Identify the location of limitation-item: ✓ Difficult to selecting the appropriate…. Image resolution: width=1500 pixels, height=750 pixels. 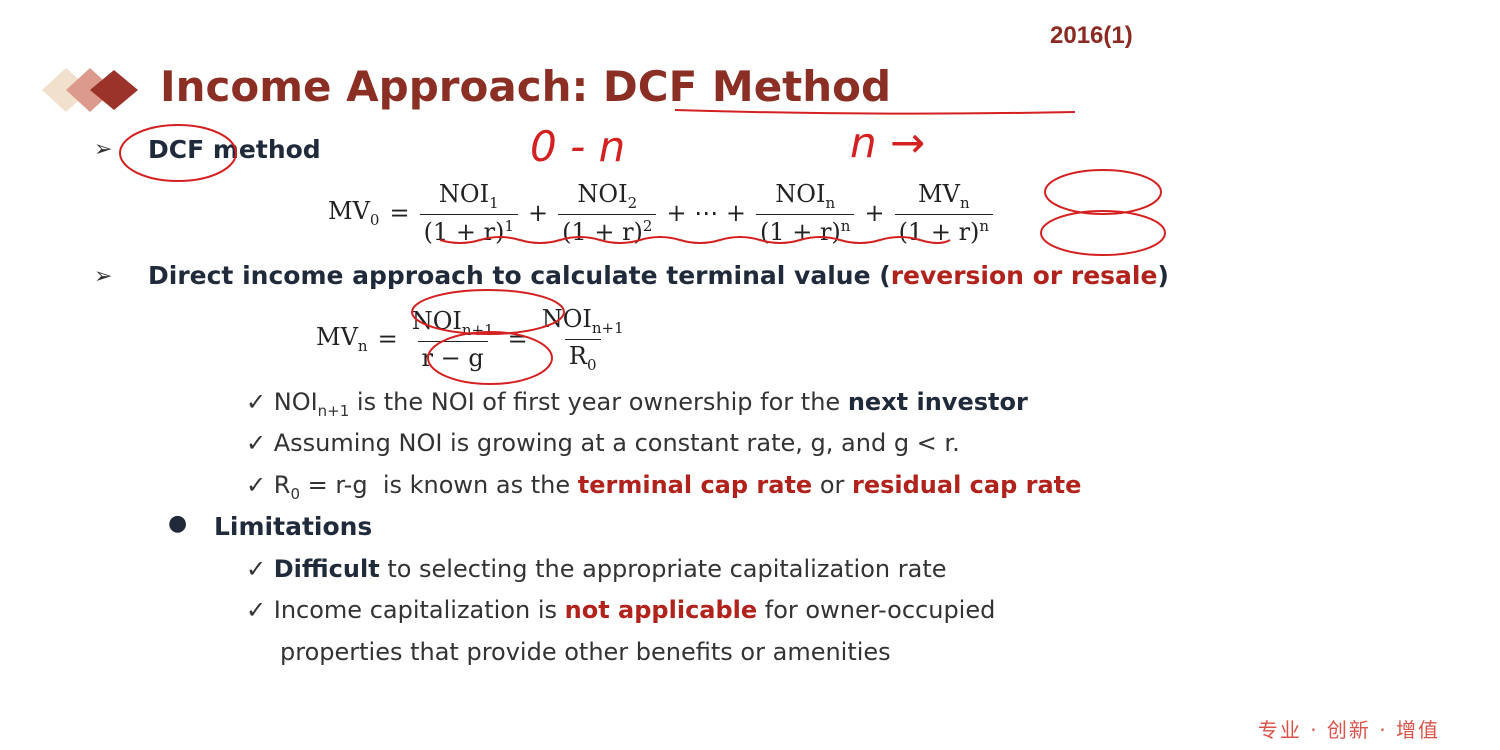
(596, 569).